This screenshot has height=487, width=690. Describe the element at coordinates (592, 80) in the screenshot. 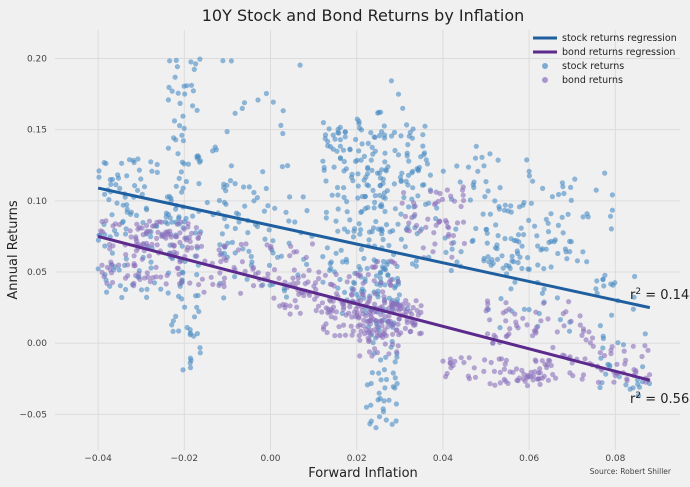

I see `legend-label-bond-returns: bond returns` at that location.